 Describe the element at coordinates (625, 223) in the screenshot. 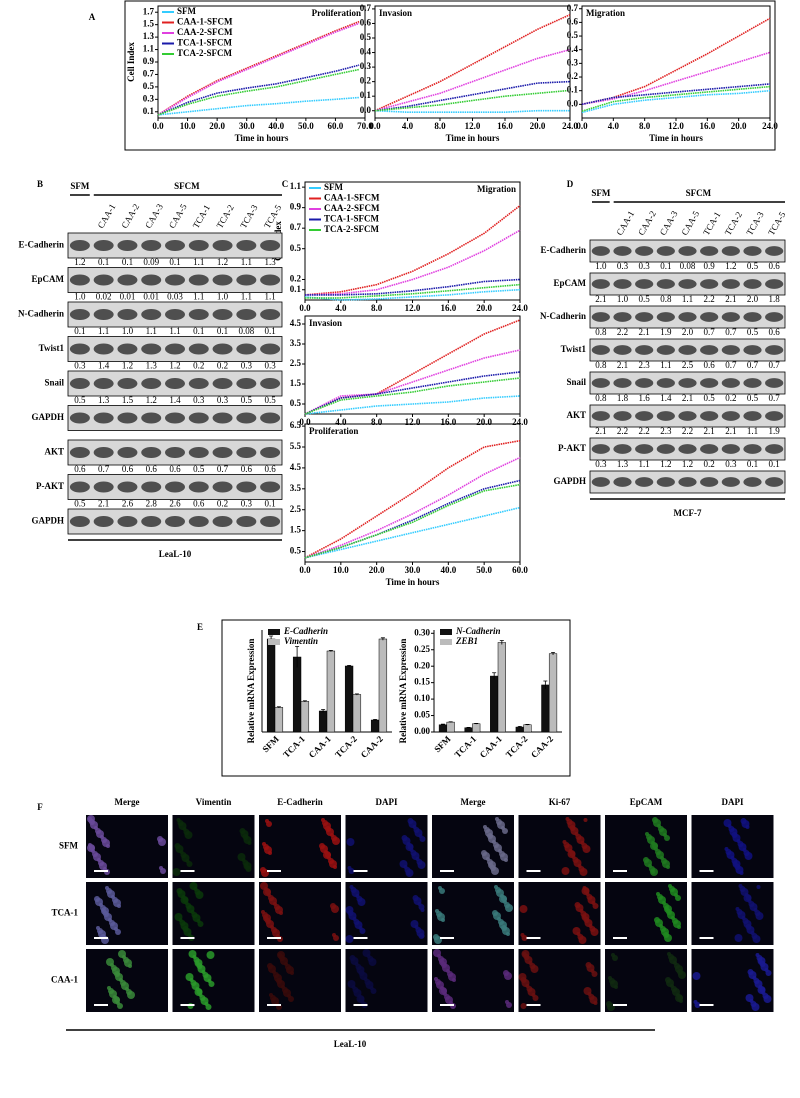

I see `lane-label: CAA-1` at that location.